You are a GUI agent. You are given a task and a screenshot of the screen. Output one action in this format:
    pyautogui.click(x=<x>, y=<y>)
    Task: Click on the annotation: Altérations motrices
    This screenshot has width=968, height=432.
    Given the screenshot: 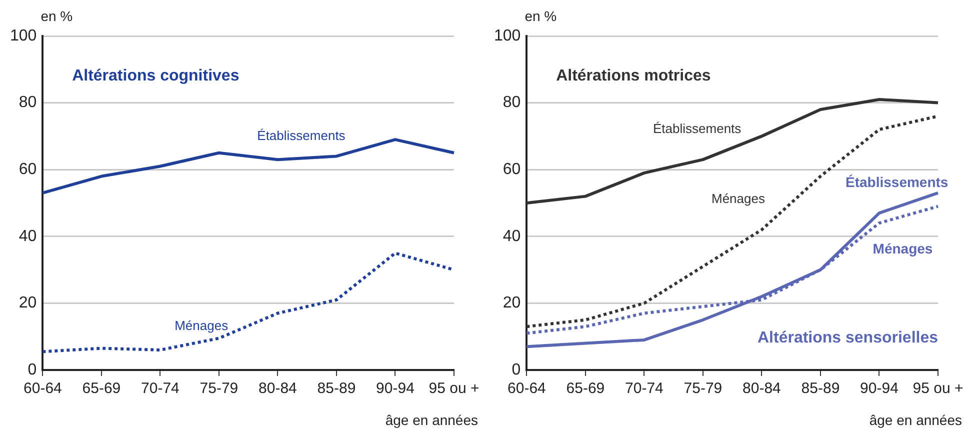 What is the action you would take?
    pyautogui.click(x=633, y=75)
    